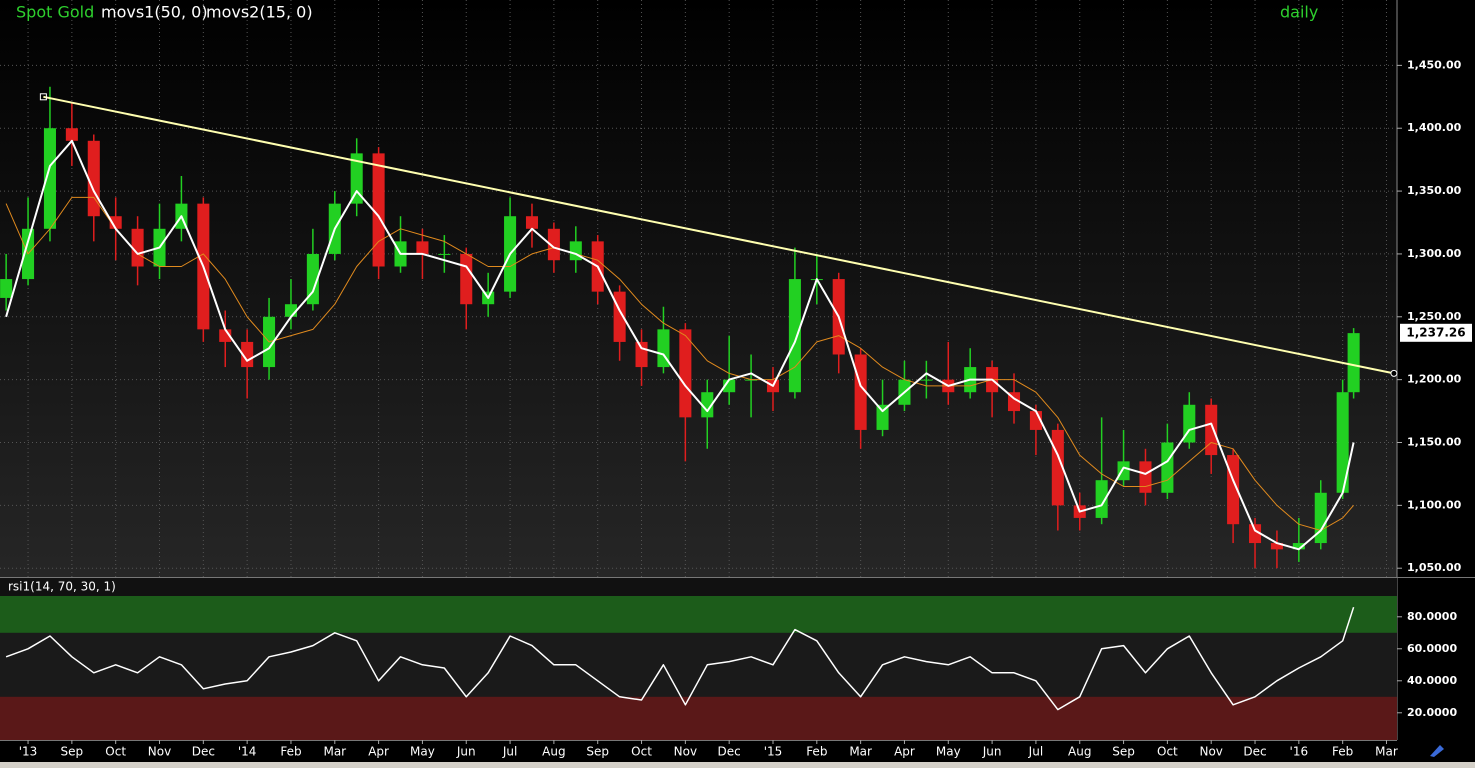 Image resolution: width=1475 pixels, height=768 pixels. What do you see at coordinates (1436, 370) in the screenshot?
I see `value-axis-panel` at bounding box center [1436, 370].